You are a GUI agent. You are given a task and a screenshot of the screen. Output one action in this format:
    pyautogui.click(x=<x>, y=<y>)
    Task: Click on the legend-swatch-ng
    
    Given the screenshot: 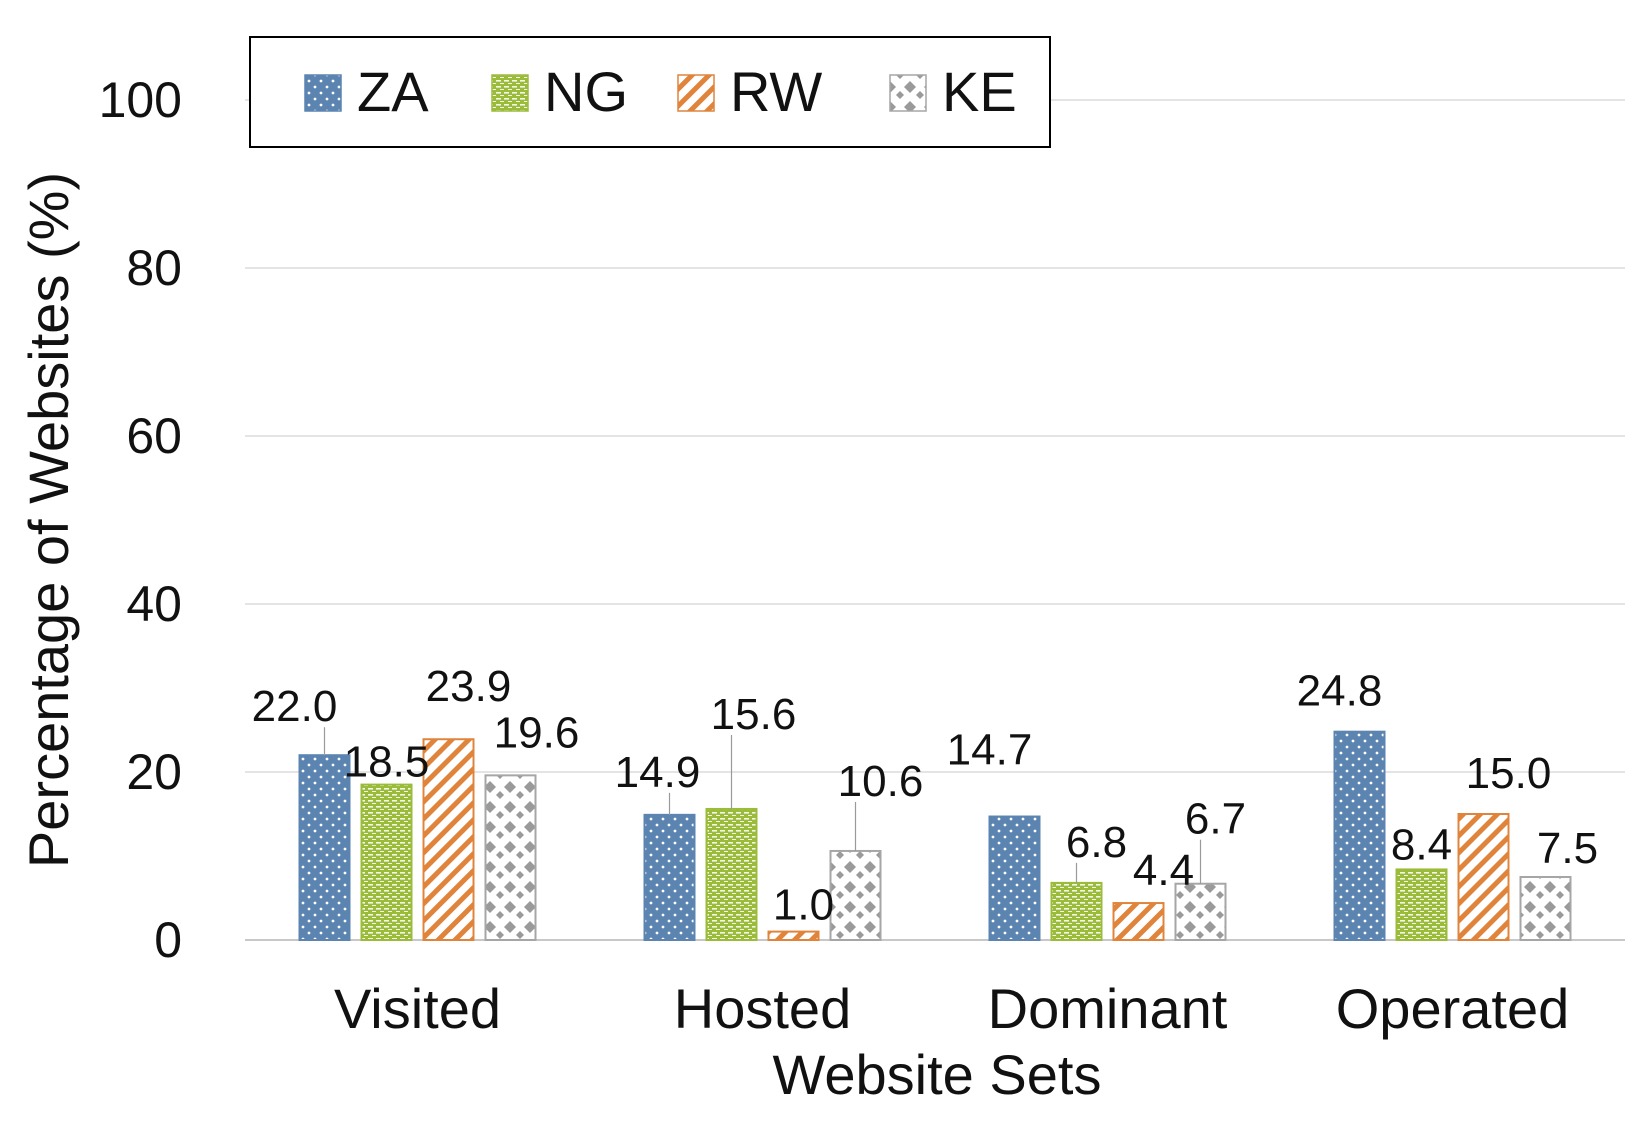 What is the action you would take?
    pyautogui.click(x=510, y=93)
    